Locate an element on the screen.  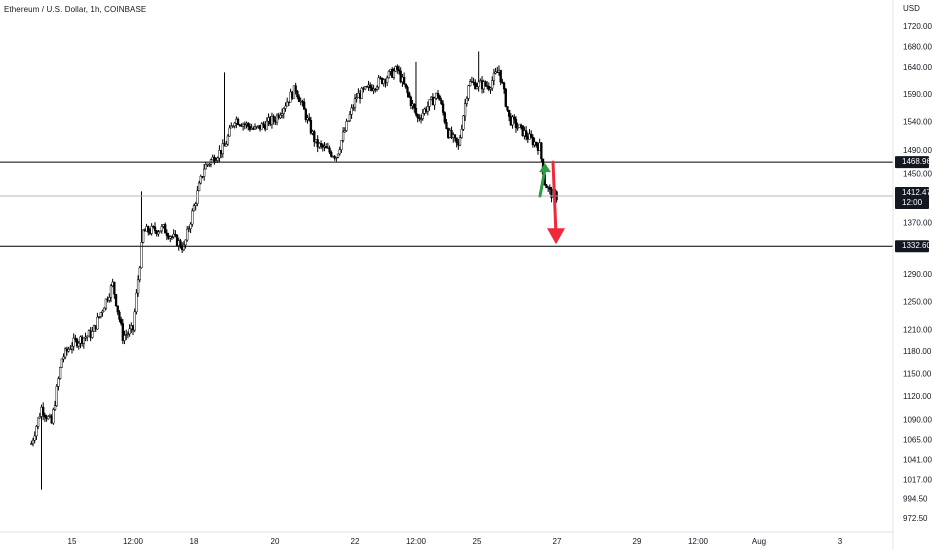
level-badge-support-text: 1332.60 is located at coordinates (916, 245).